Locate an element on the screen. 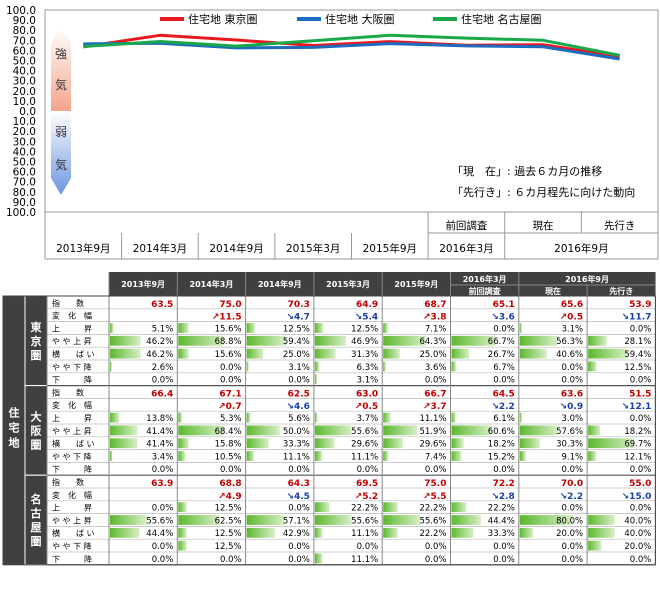 This screenshot has height=591, width=660. share-value: 44.4% is located at coordinates (159, 534).